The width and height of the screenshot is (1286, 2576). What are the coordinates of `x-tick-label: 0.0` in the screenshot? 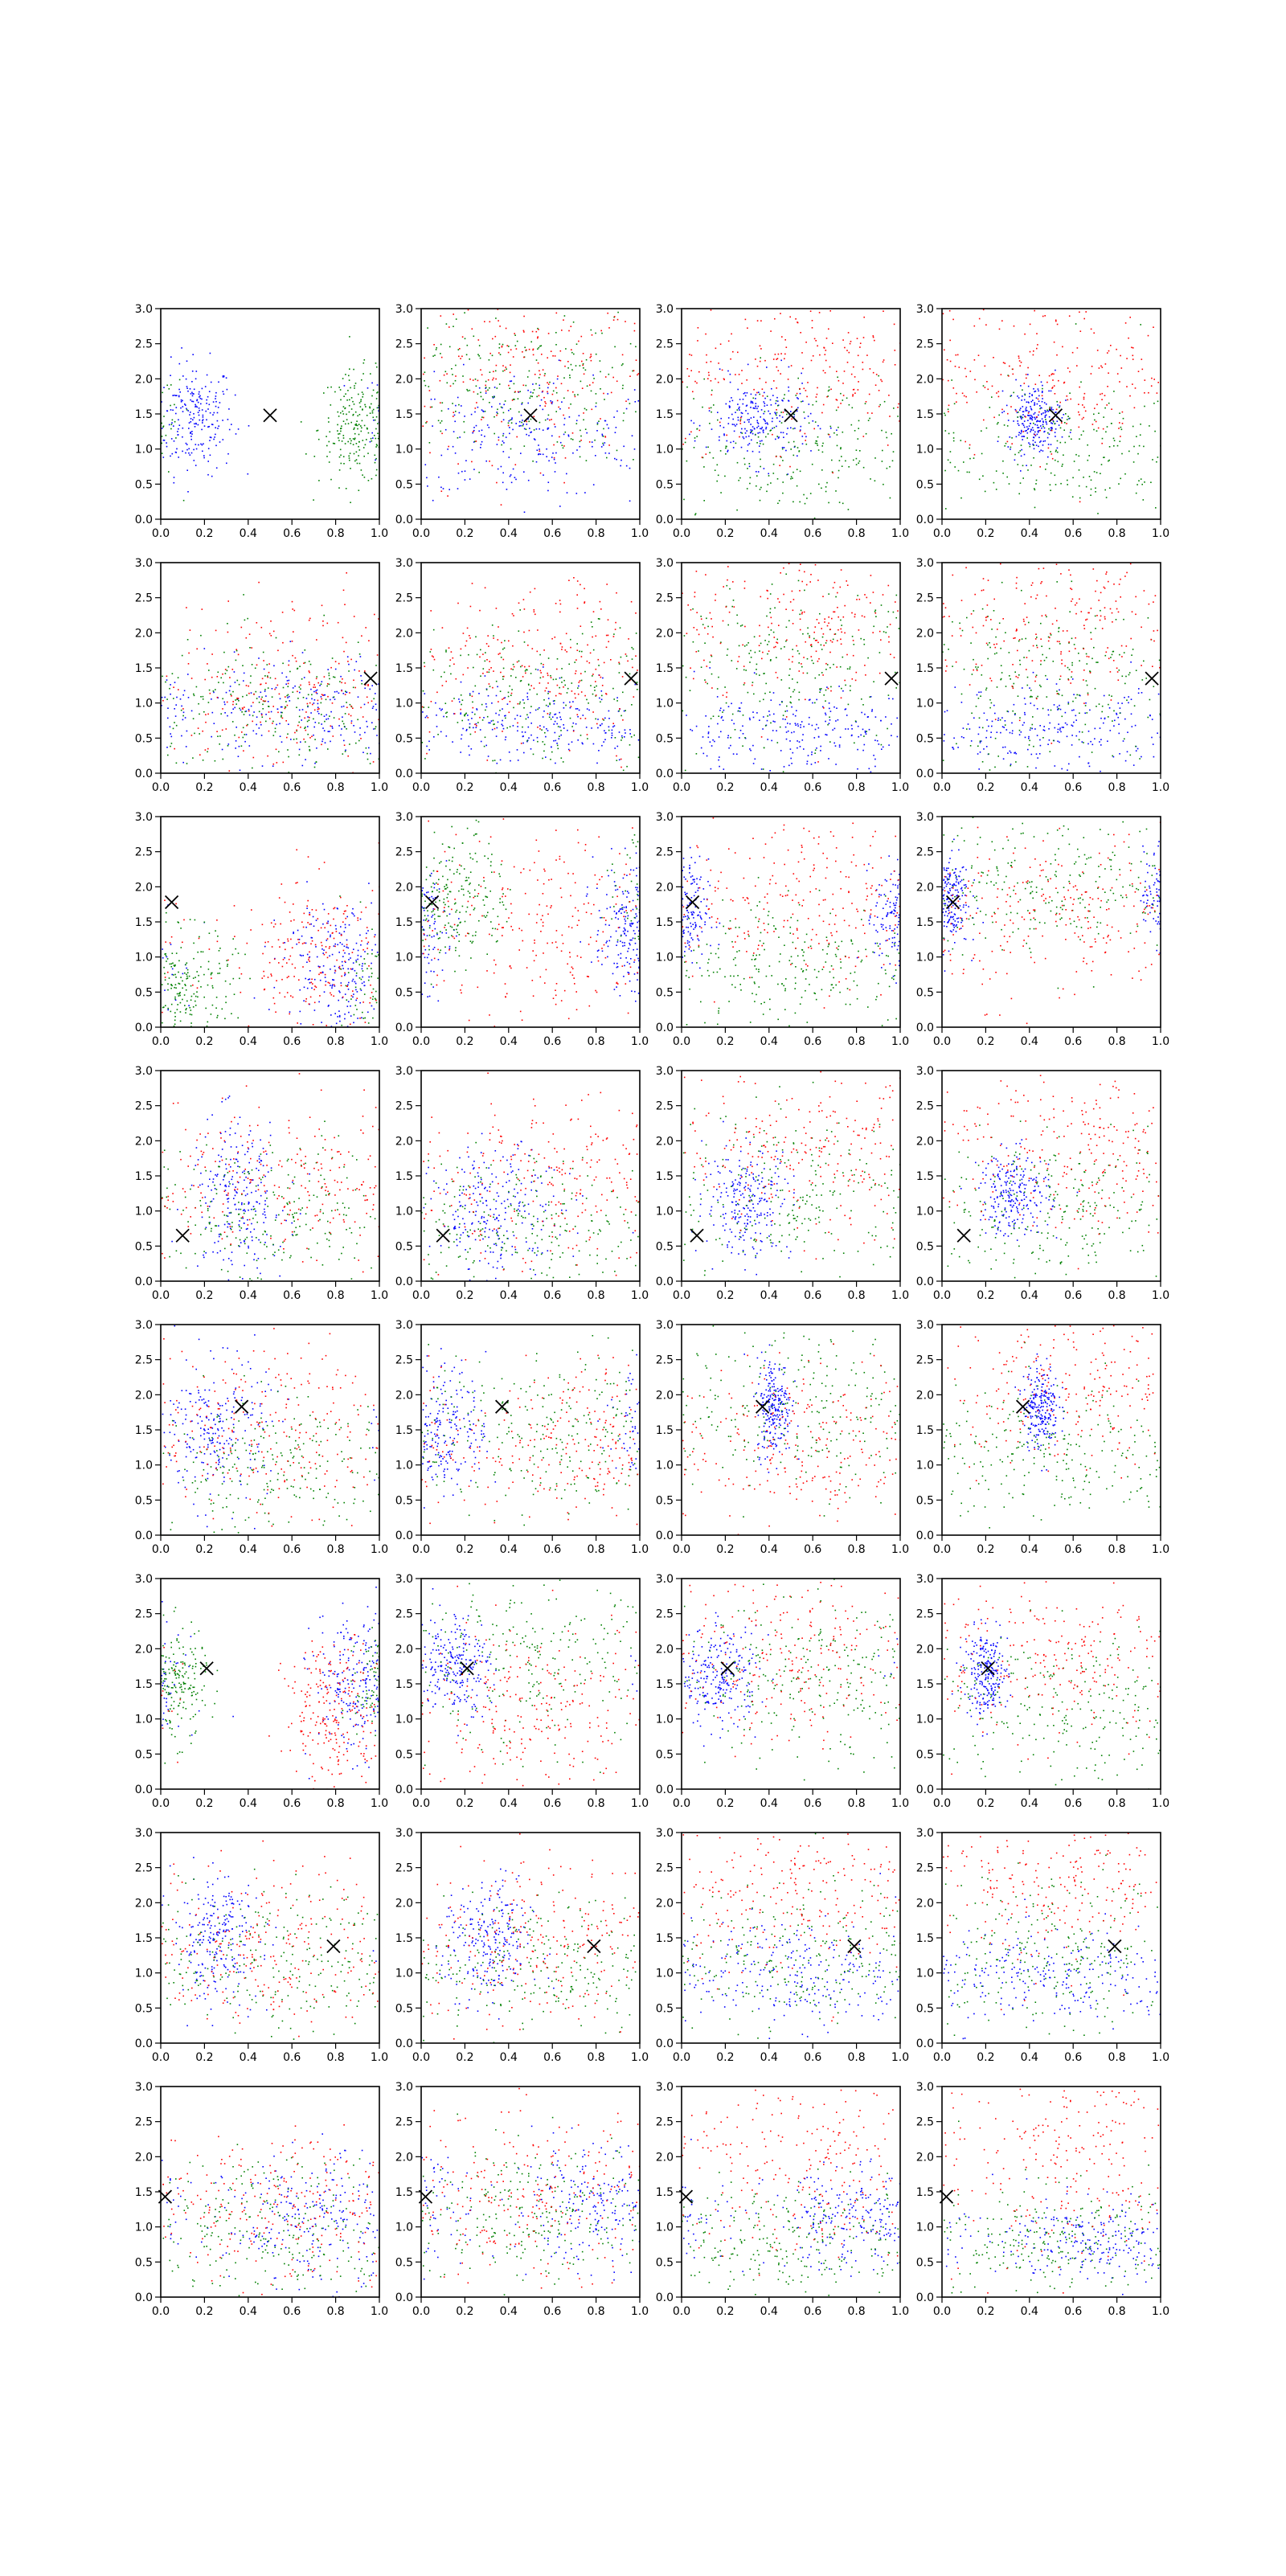 It's located at (681, 787).